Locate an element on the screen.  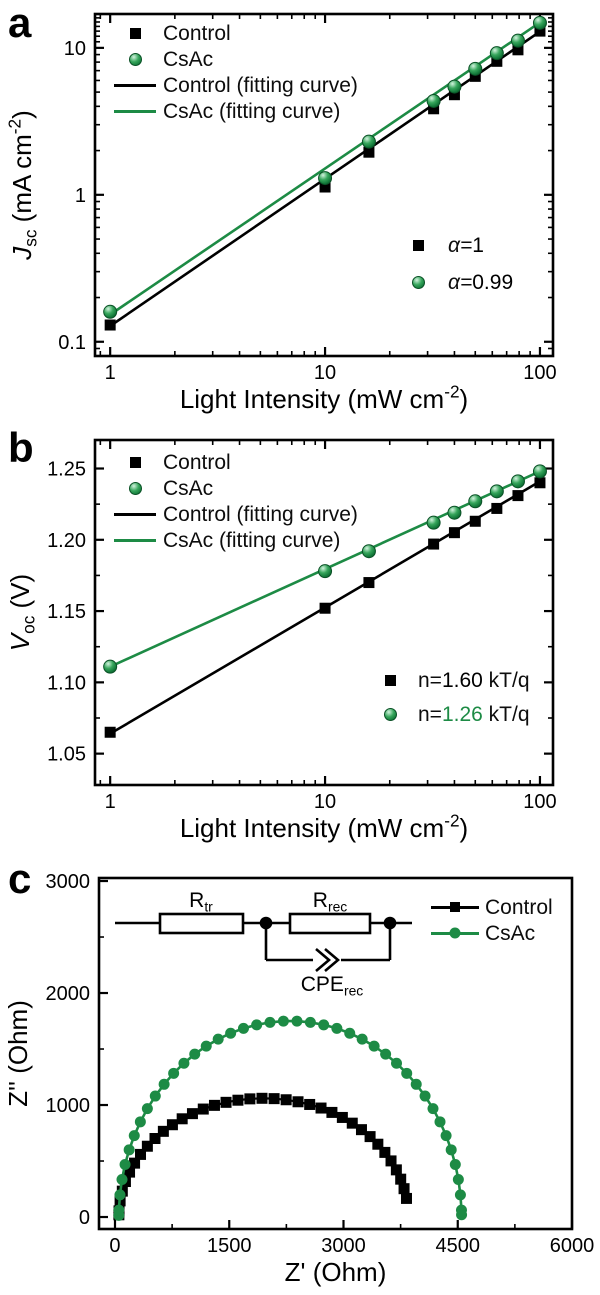
annotation-item: n=1.26 kT/q is located at coordinates (450, 714).